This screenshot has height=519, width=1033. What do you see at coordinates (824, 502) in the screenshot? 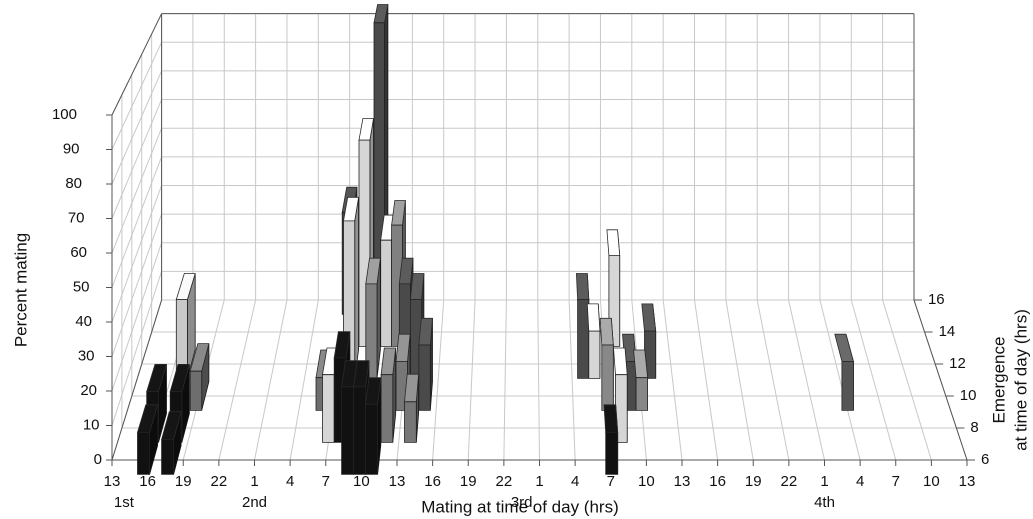
I see `day-label: 4th` at bounding box center [824, 502].